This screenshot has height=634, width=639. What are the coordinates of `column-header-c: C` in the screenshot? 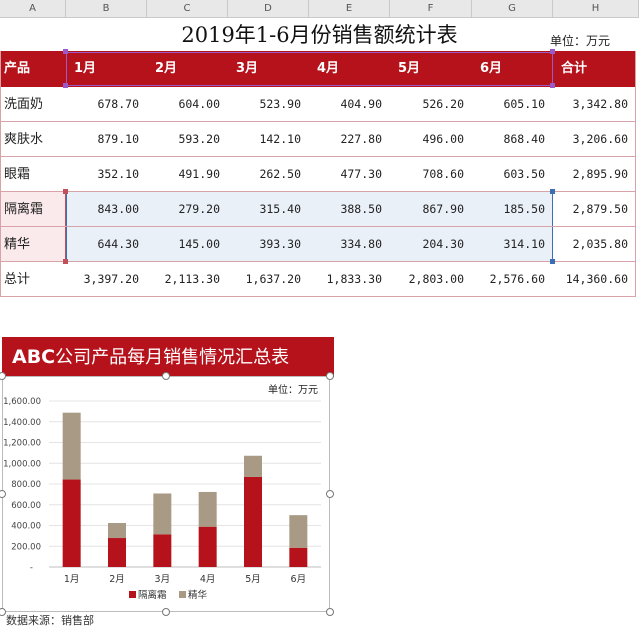 It's located at (187, 8).